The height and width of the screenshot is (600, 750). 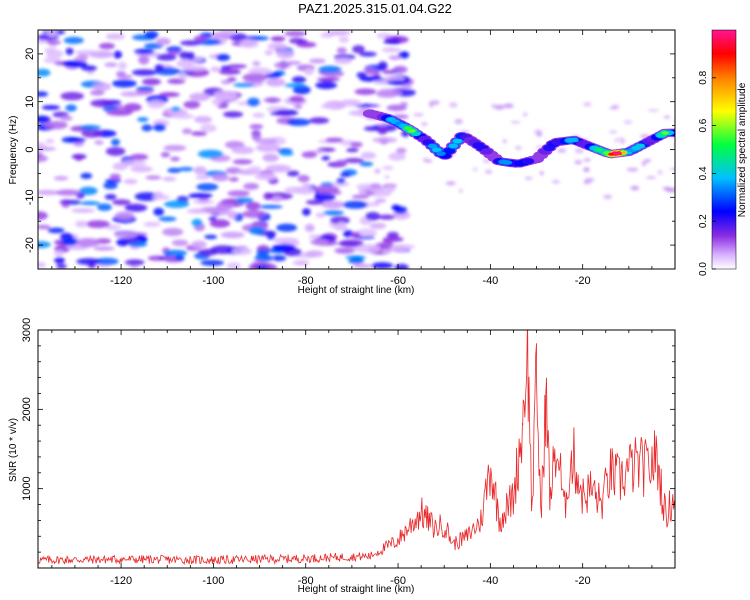 What do you see at coordinates (375, 8) in the screenshot?
I see `figure-title: PAZ1.2025.315.01.04.G22` at bounding box center [375, 8].